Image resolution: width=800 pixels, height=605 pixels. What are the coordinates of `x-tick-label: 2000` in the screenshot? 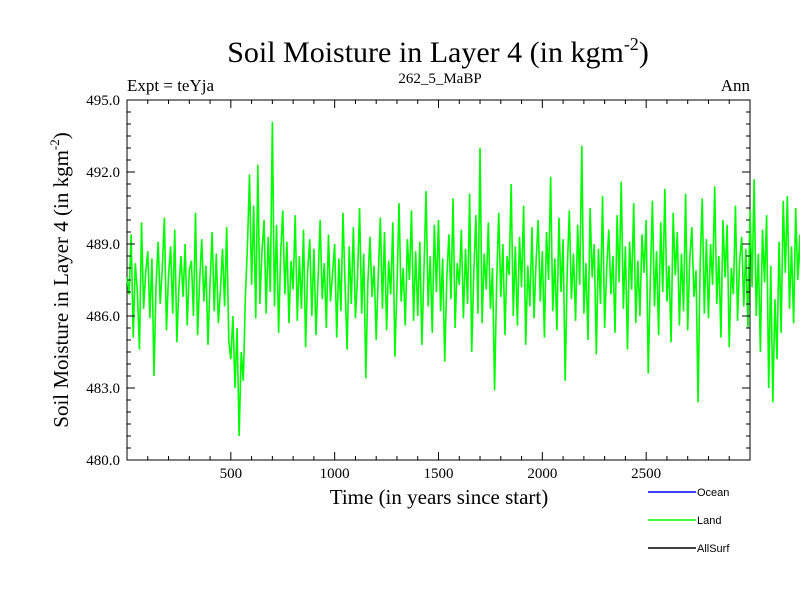 It's located at (542, 474).